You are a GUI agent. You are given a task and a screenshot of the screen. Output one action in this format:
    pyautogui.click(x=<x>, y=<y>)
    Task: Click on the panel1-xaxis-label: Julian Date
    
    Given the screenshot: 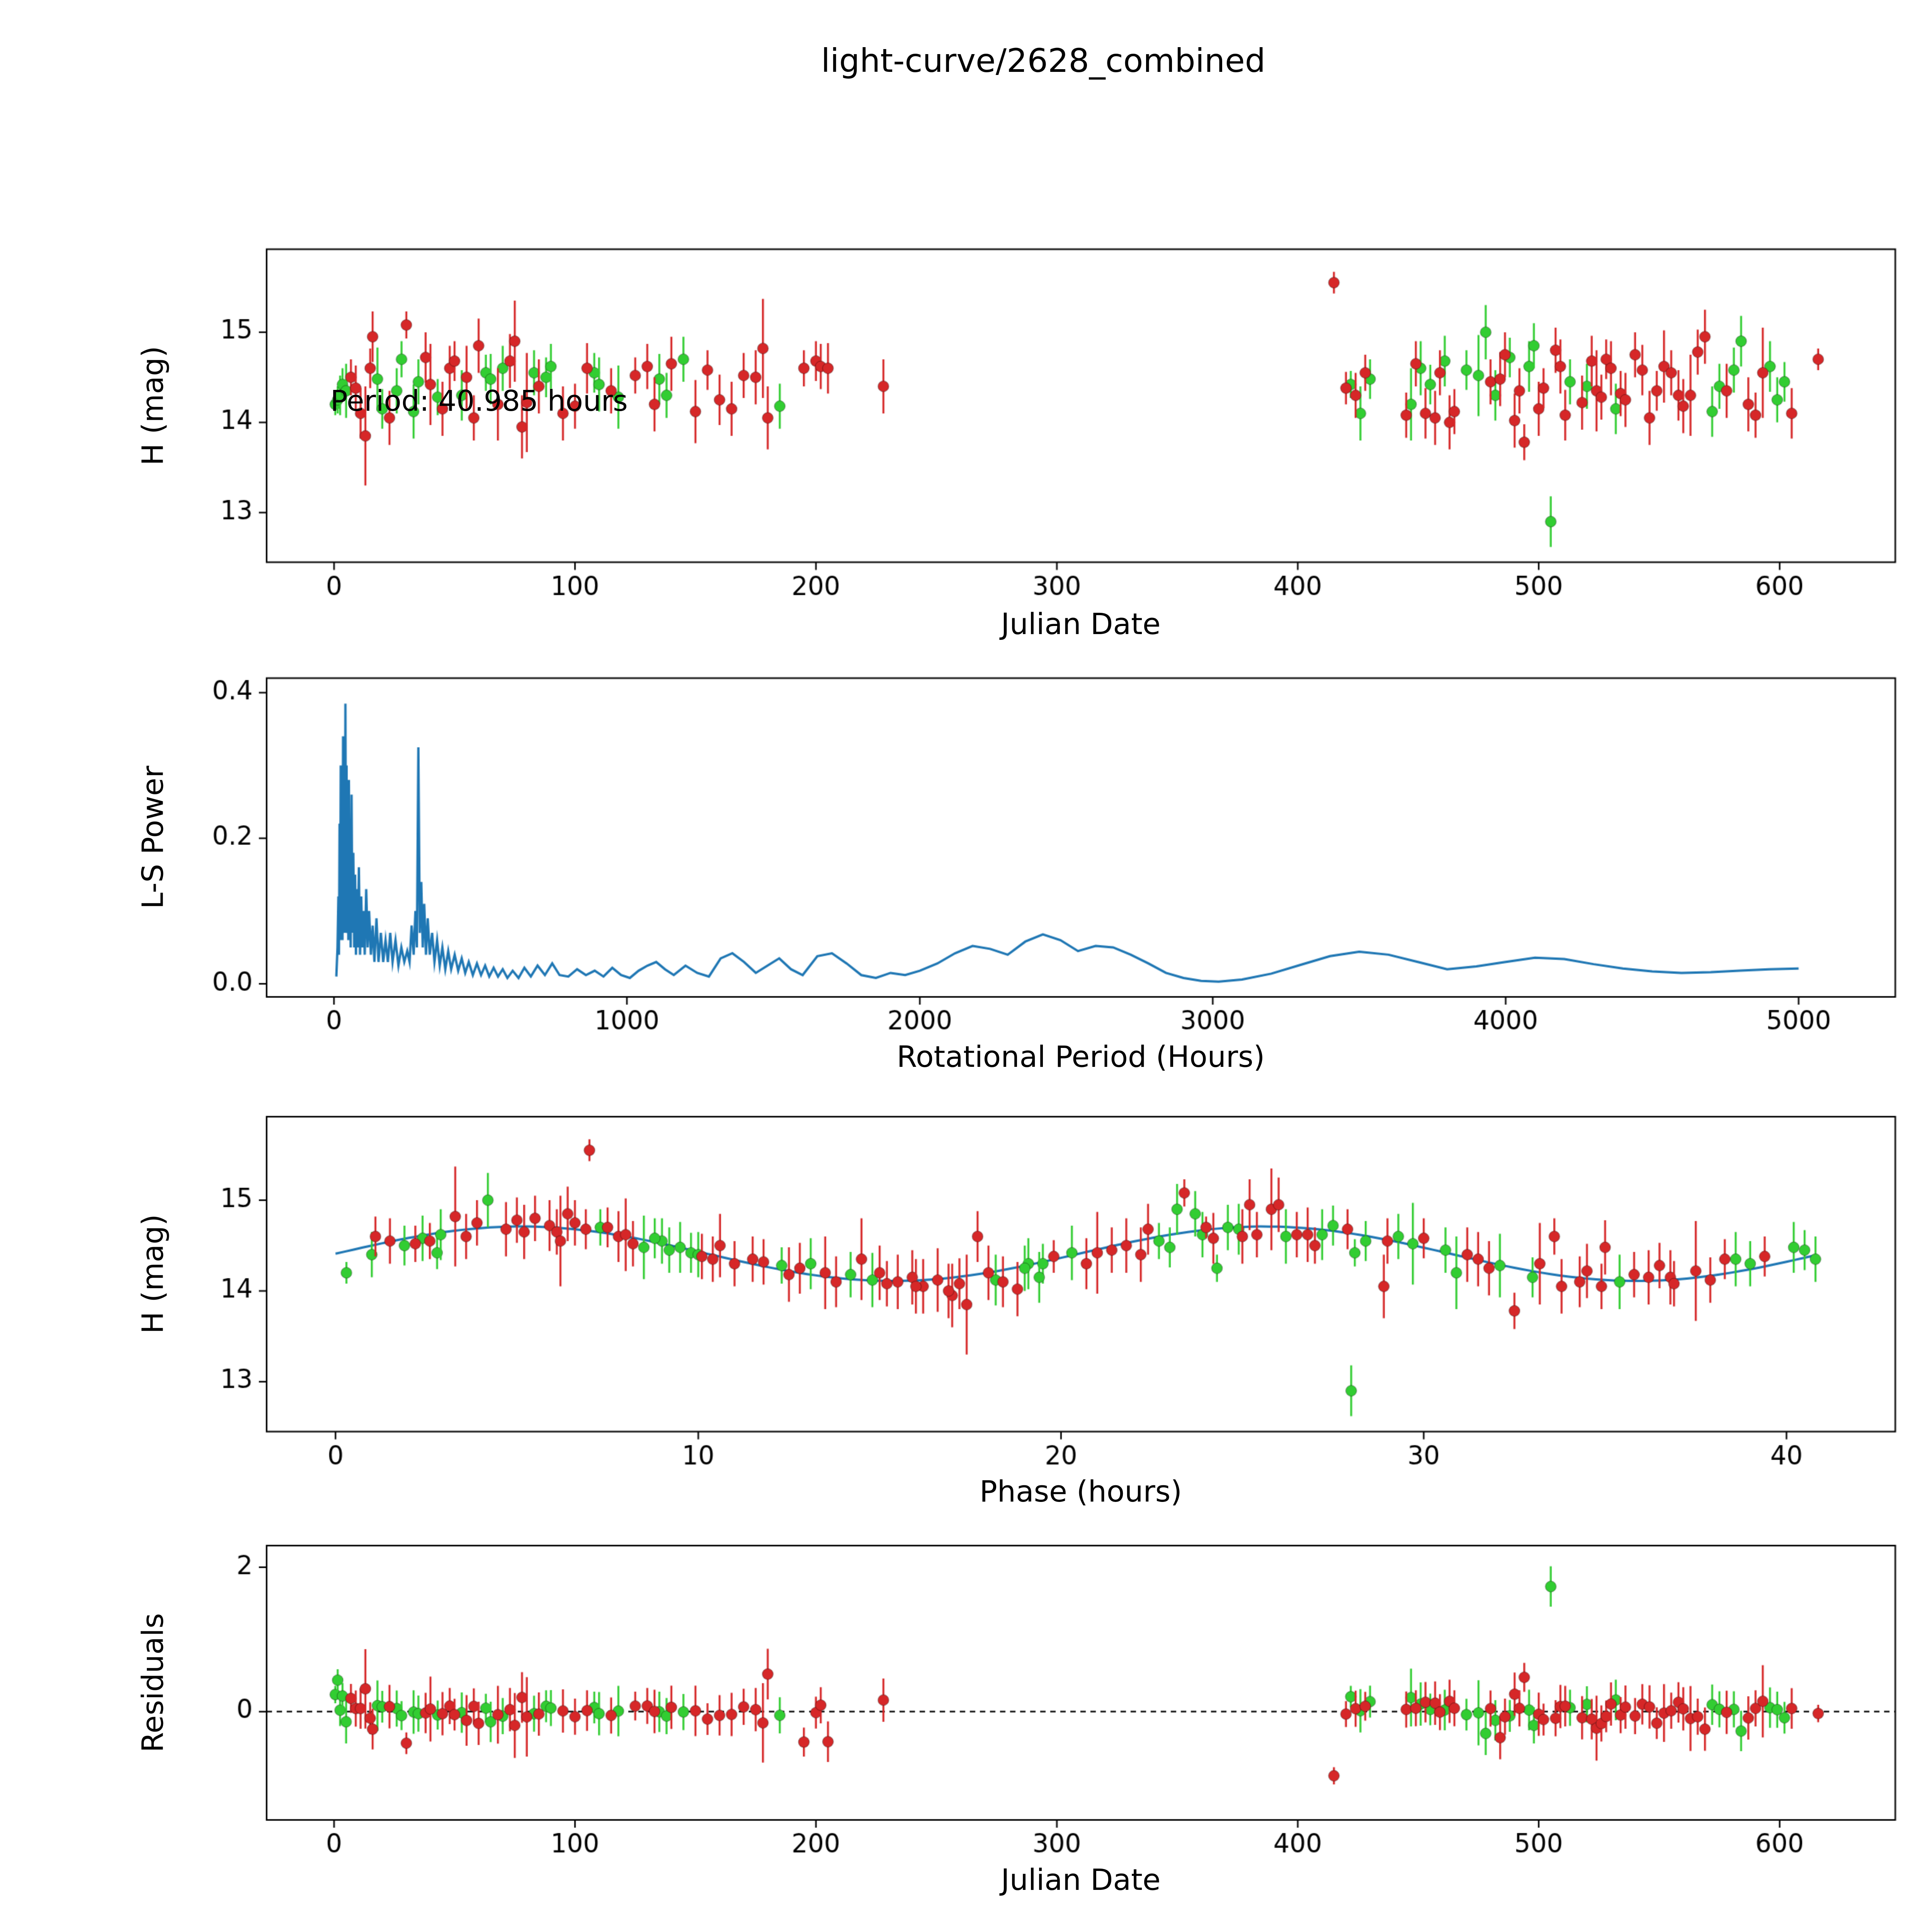 What is the action you would take?
    pyautogui.click(x=1081, y=624)
    